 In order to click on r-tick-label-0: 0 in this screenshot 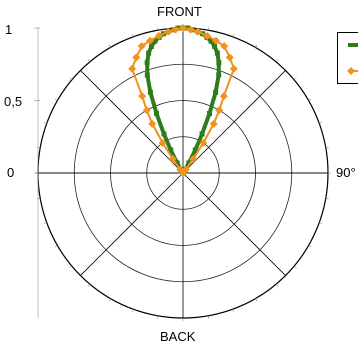, I will do `click(11, 172)`.